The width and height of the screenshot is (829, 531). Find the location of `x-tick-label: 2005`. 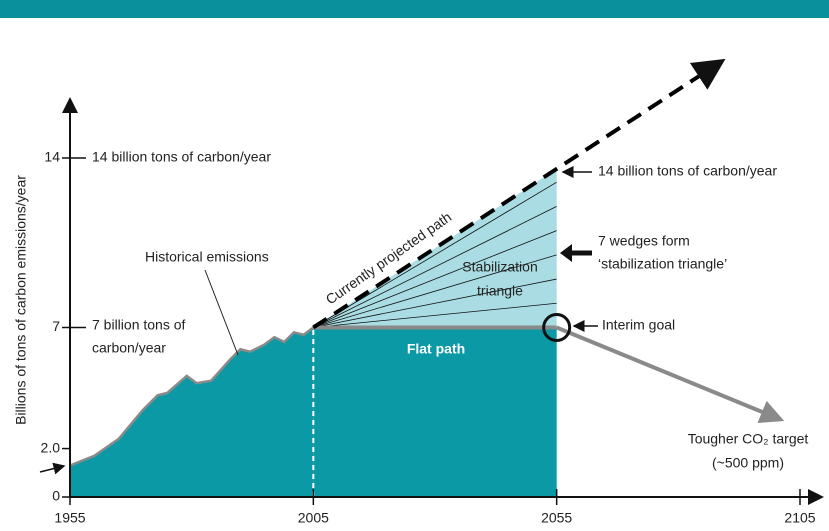

x-tick-label: 2005 is located at coordinates (313, 518).